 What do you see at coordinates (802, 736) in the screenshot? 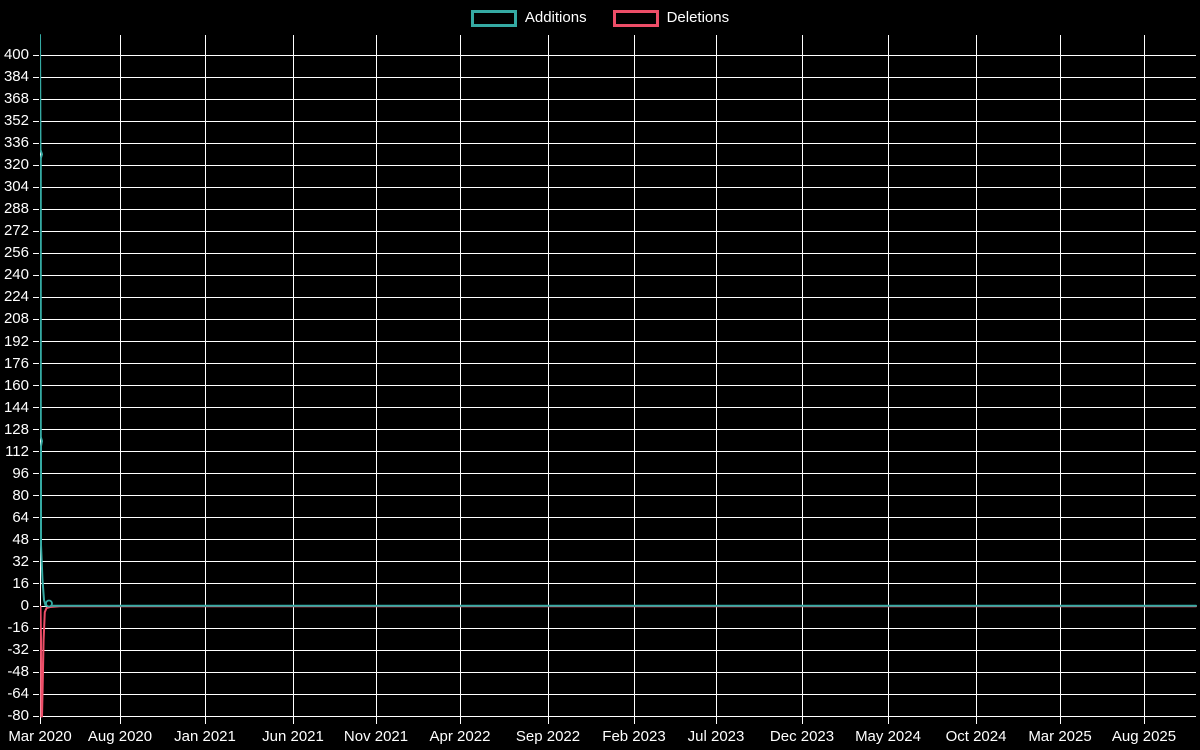
I see `x-axis-label: Dec 2023` at bounding box center [802, 736].